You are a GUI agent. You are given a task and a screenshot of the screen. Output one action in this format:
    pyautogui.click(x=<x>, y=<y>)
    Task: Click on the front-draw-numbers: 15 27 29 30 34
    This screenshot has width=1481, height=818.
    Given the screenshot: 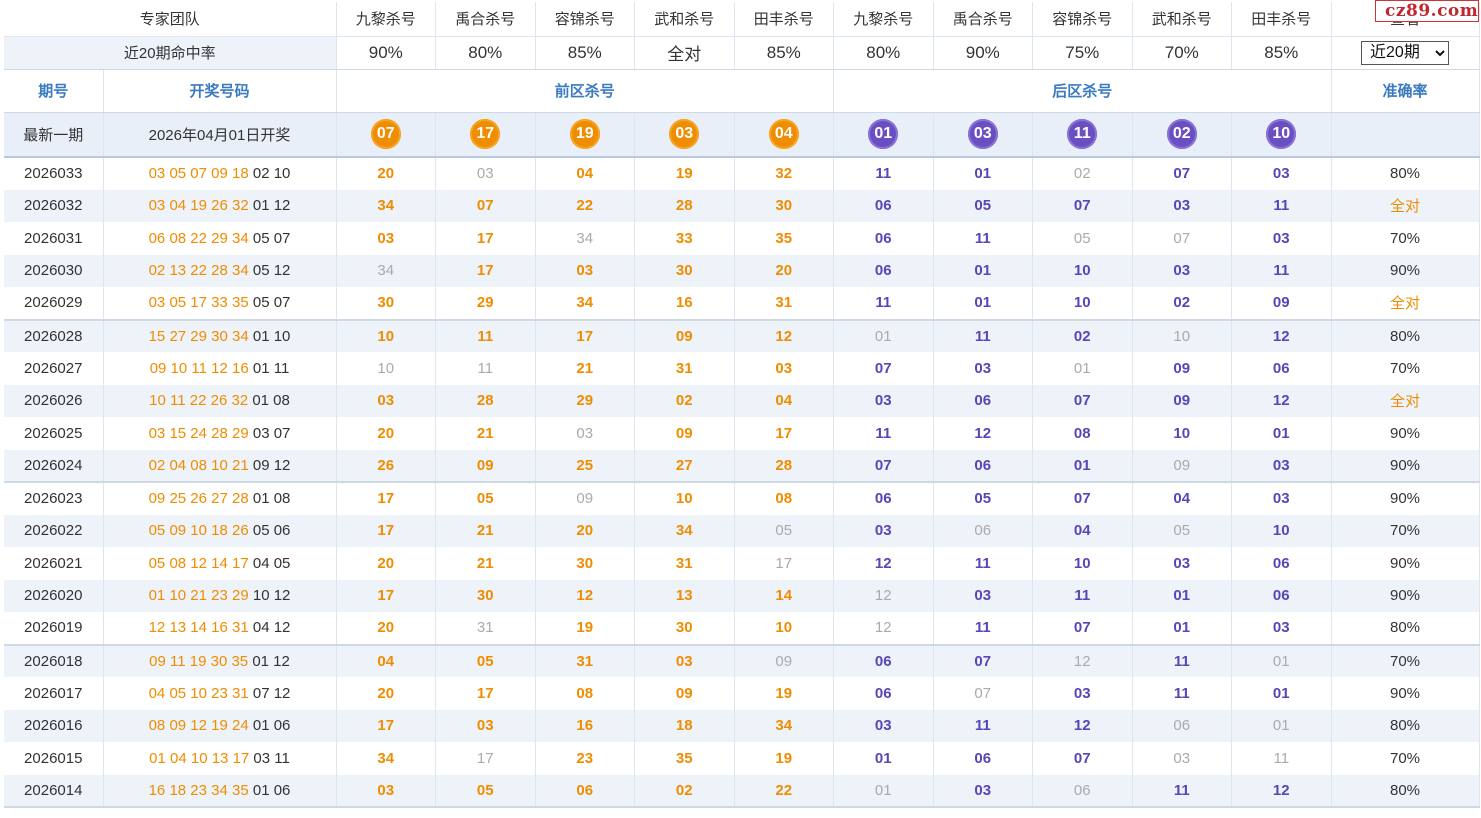 What is the action you would take?
    pyautogui.click(x=198, y=336)
    